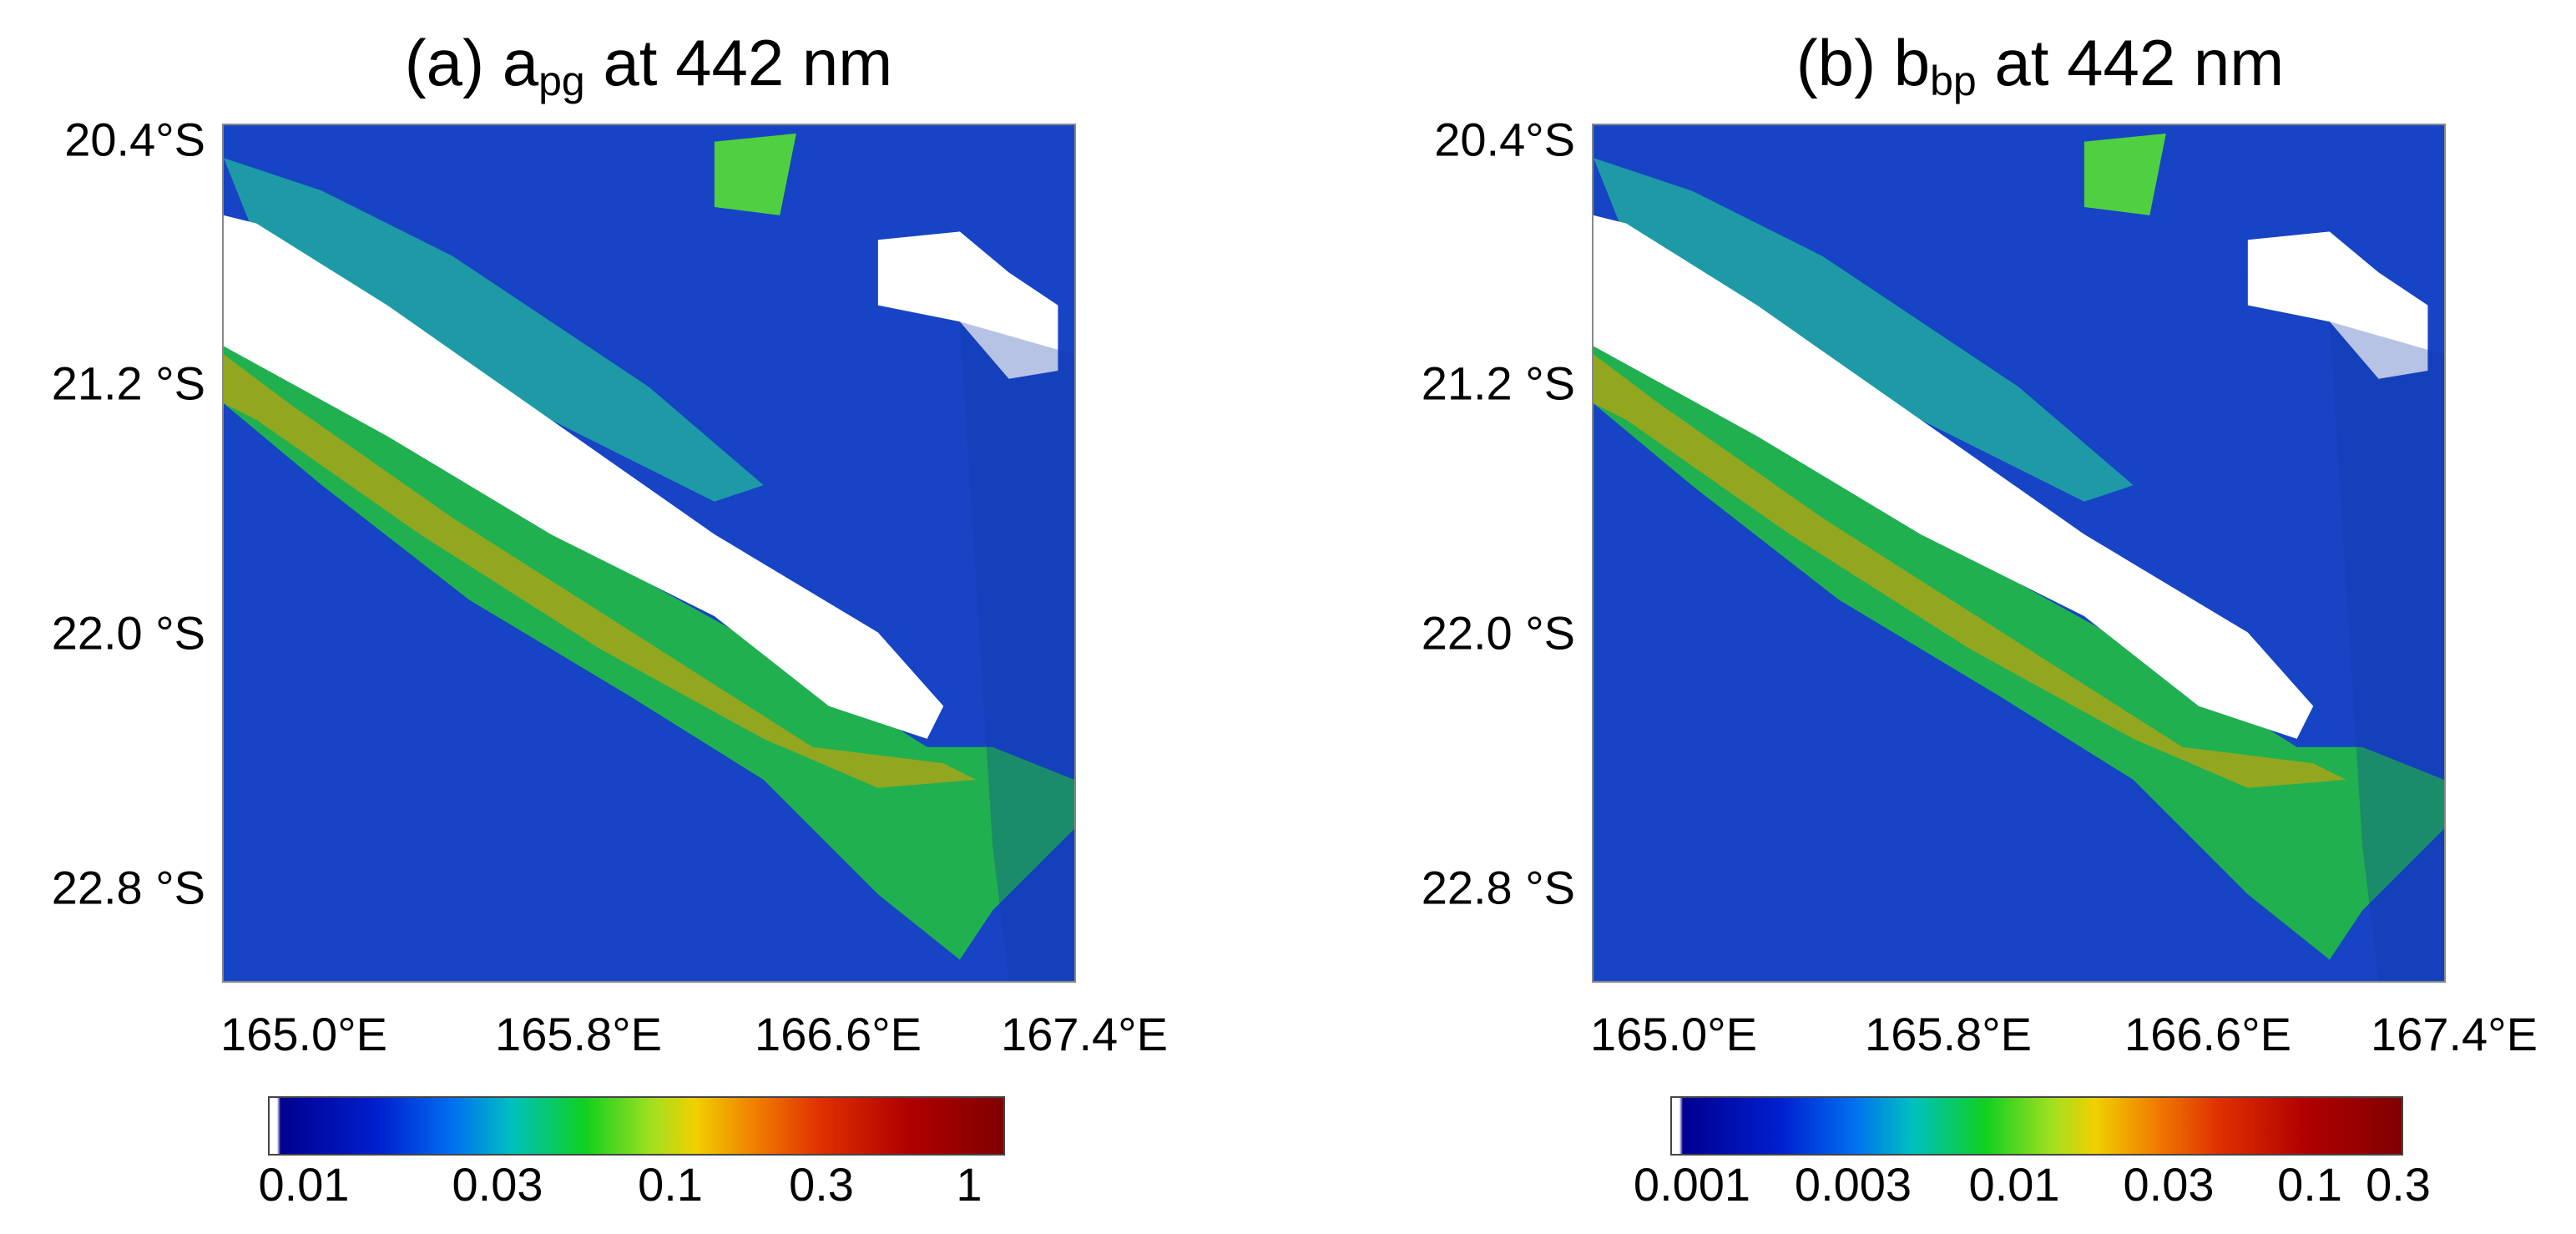 This screenshot has width=2576, height=1234. Describe the element at coordinates (1953, 81) in the screenshot. I see `title-subscript: bp` at that location.